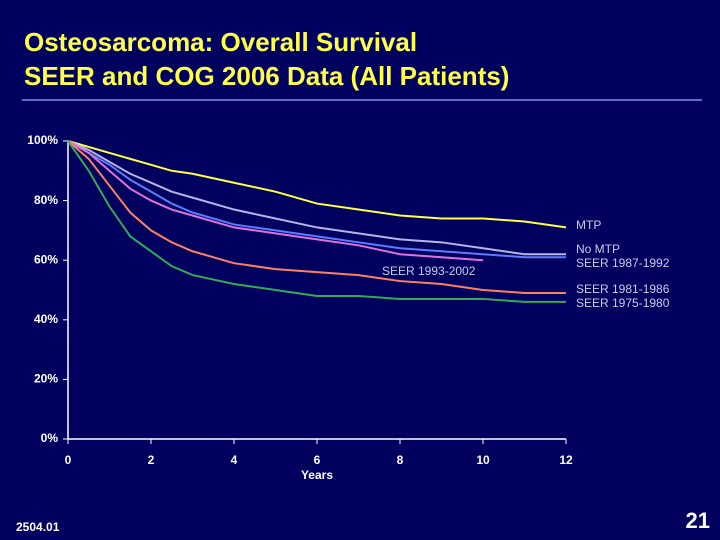 This screenshot has width=720, height=540. I want to click on y-tick-label: 0%, so click(50, 438).